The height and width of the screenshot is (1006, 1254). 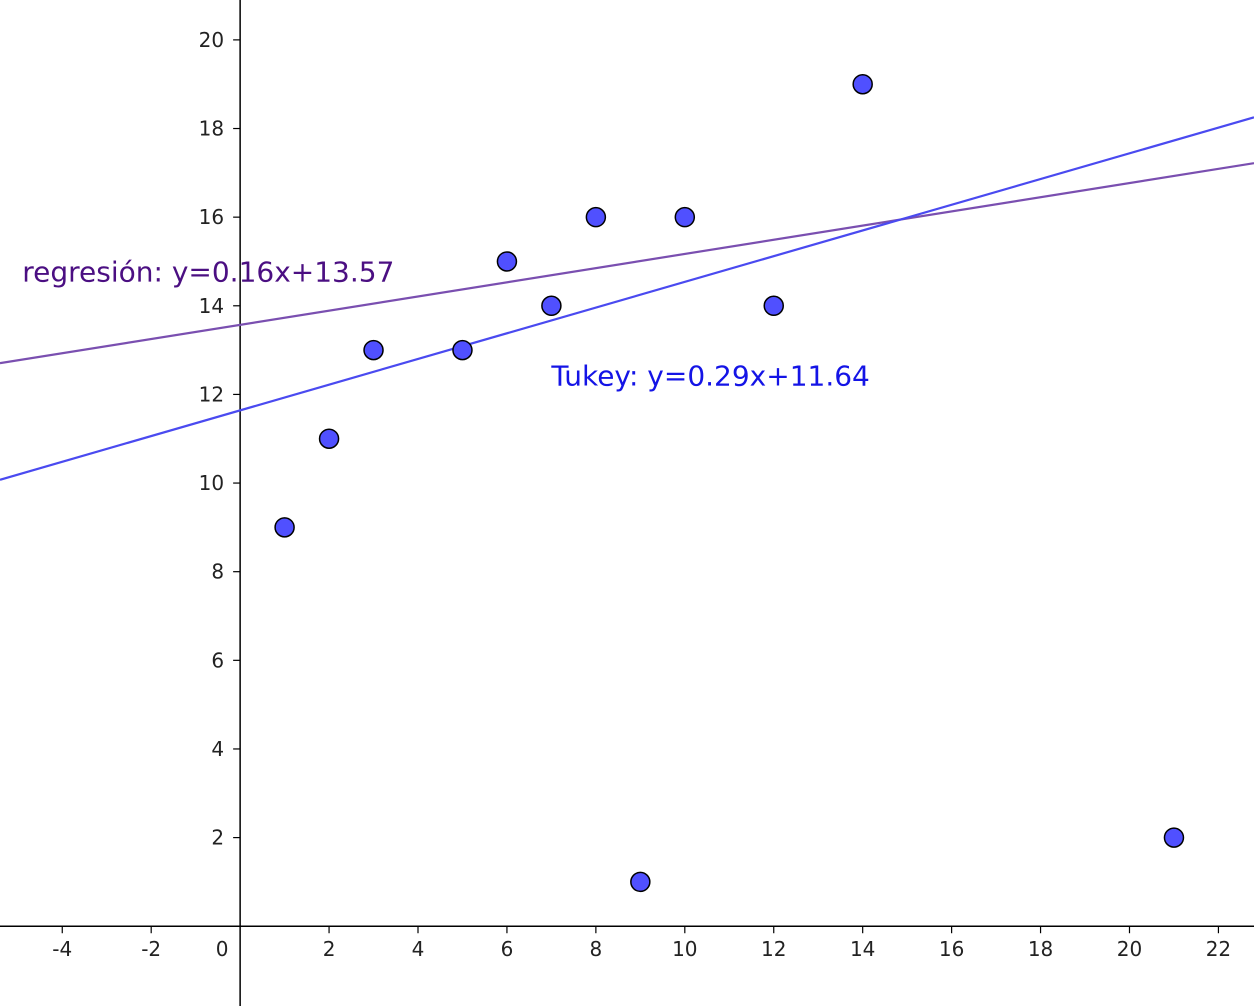 What do you see at coordinates (211, 394) in the screenshot?
I see `y-tick-label: 12` at bounding box center [211, 394].